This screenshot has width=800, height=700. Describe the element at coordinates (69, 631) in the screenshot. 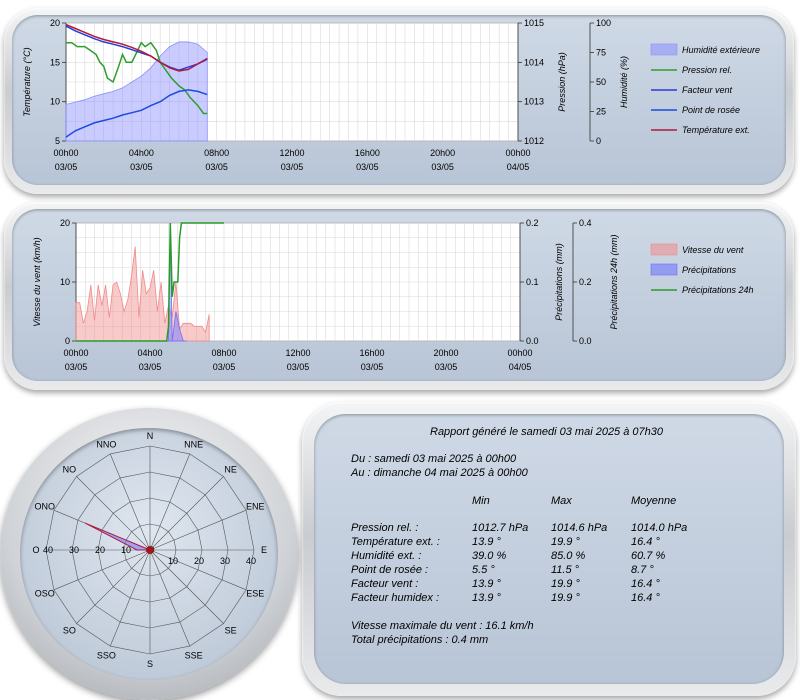

I see `rose-direction-label: SO` at that location.